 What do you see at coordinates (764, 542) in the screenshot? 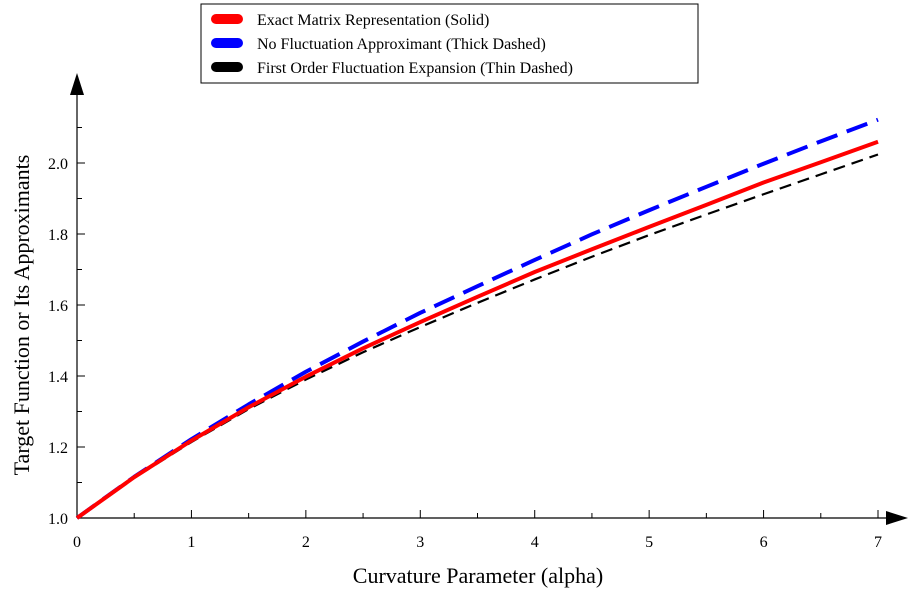
I see `x-tick-label: 6` at bounding box center [764, 542].